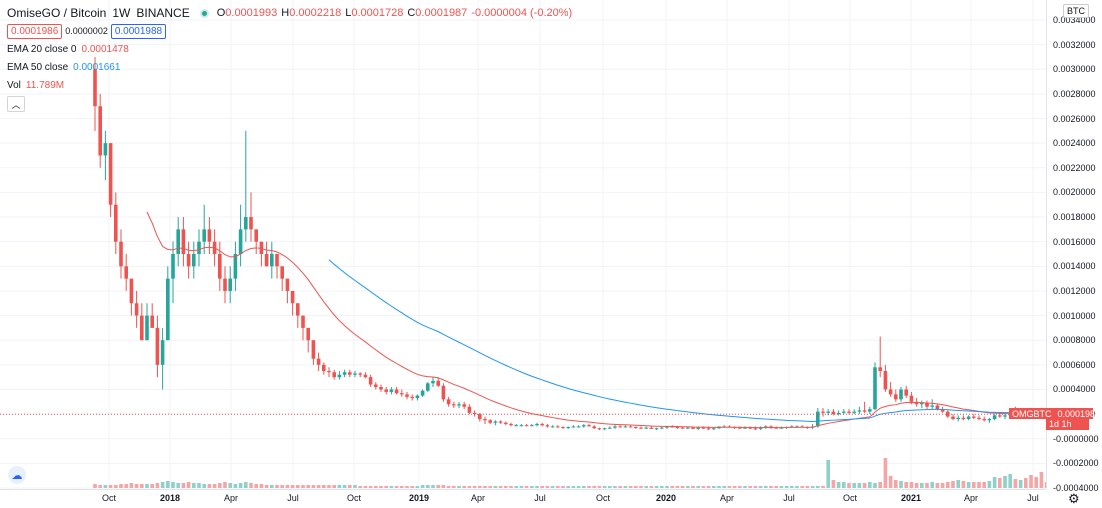 This screenshot has width=1102, height=508. I want to click on price-tick: 0.0026000, so click(1074, 119).